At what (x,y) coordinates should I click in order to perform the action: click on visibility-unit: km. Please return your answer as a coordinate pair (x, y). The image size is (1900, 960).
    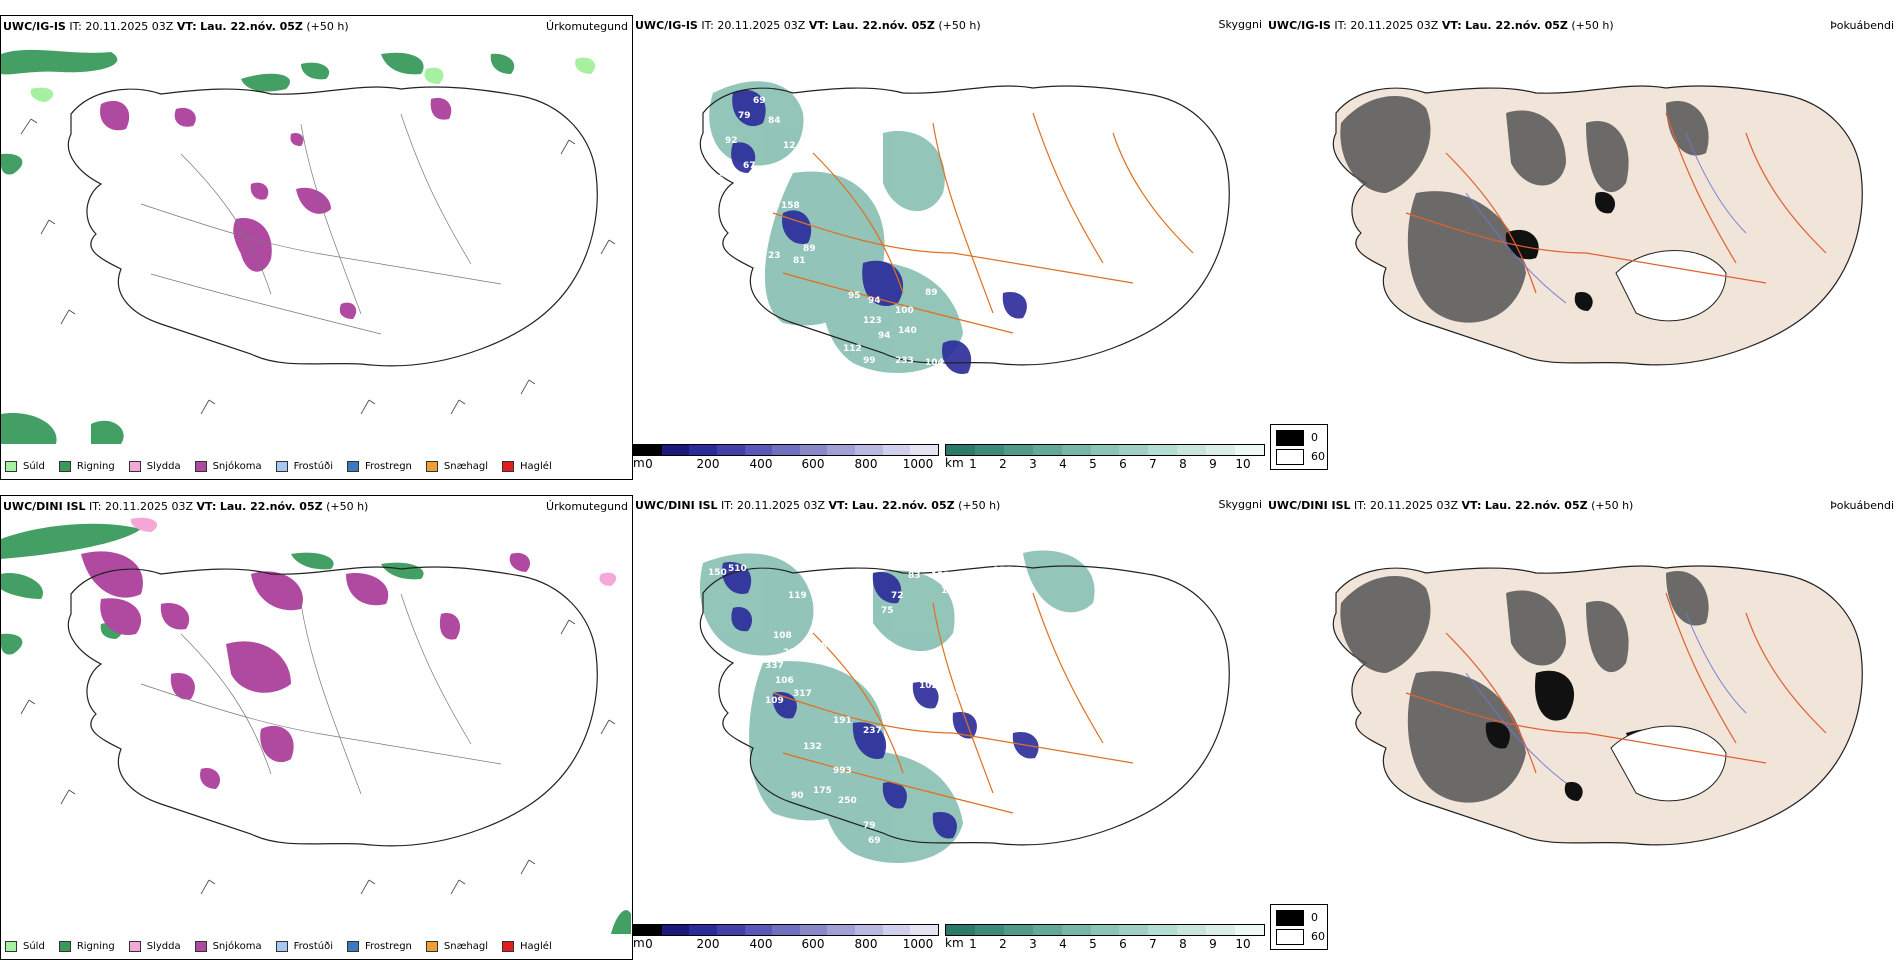
    Looking at the image, I should click on (954, 943).